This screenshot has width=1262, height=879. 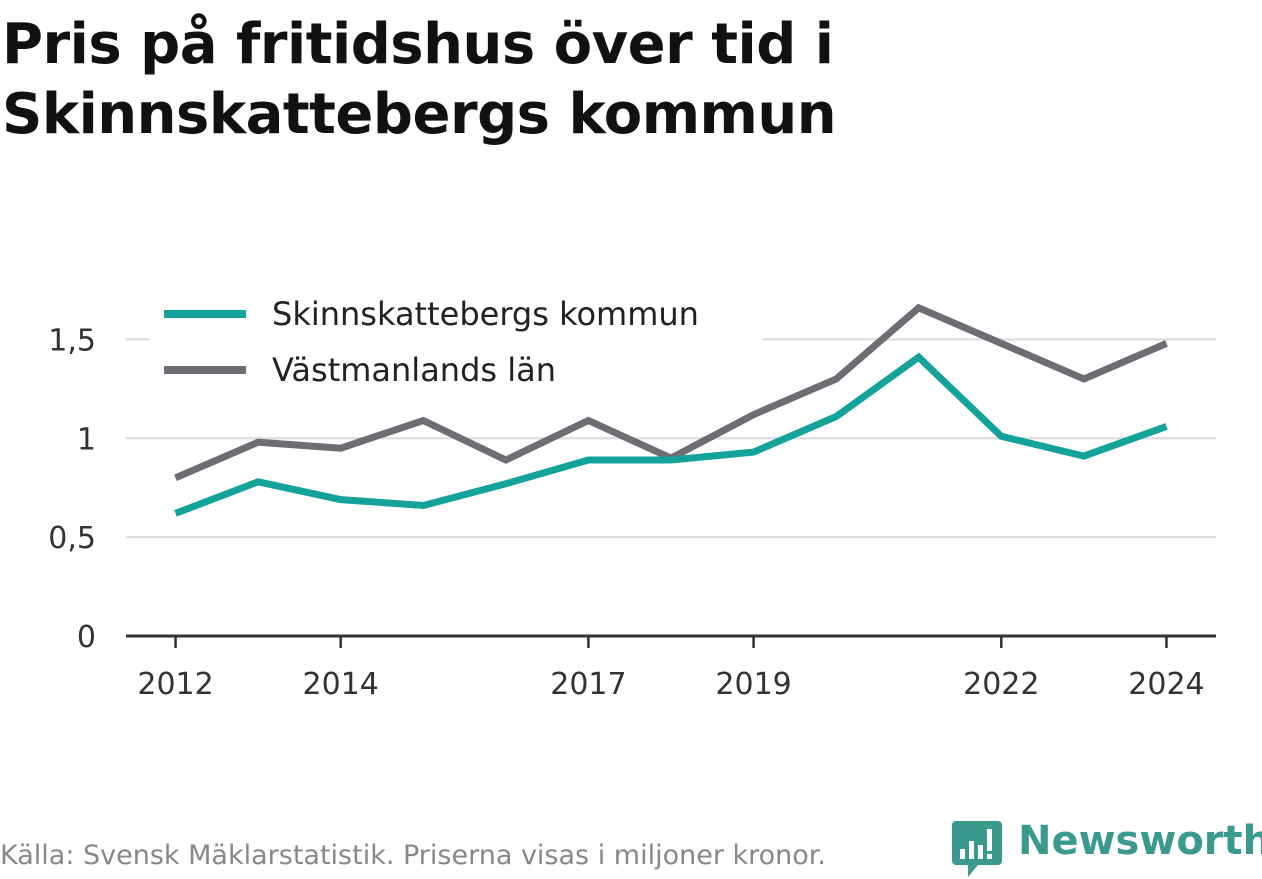 I want to click on legend-label: Västmanlands län, so click(x=414, y=370).